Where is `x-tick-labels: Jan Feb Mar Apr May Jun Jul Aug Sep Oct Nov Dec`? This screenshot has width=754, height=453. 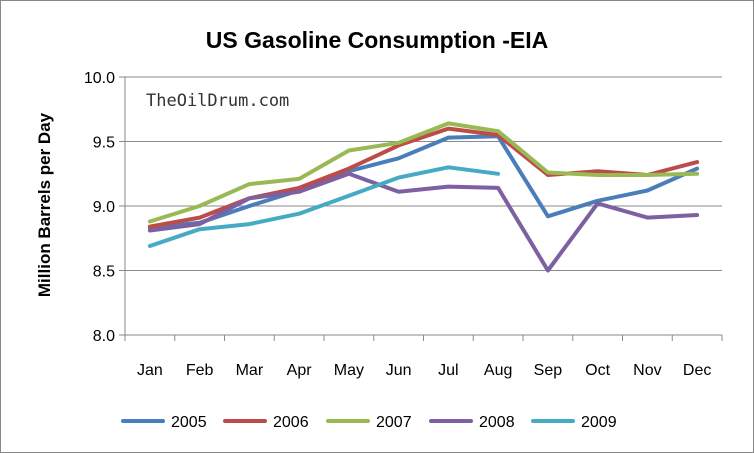 x-tick-labels: Jan Feb Mar Apr May Jun Jul Aug Sep Oct Nov Dec is located at coordinates (424, 370).